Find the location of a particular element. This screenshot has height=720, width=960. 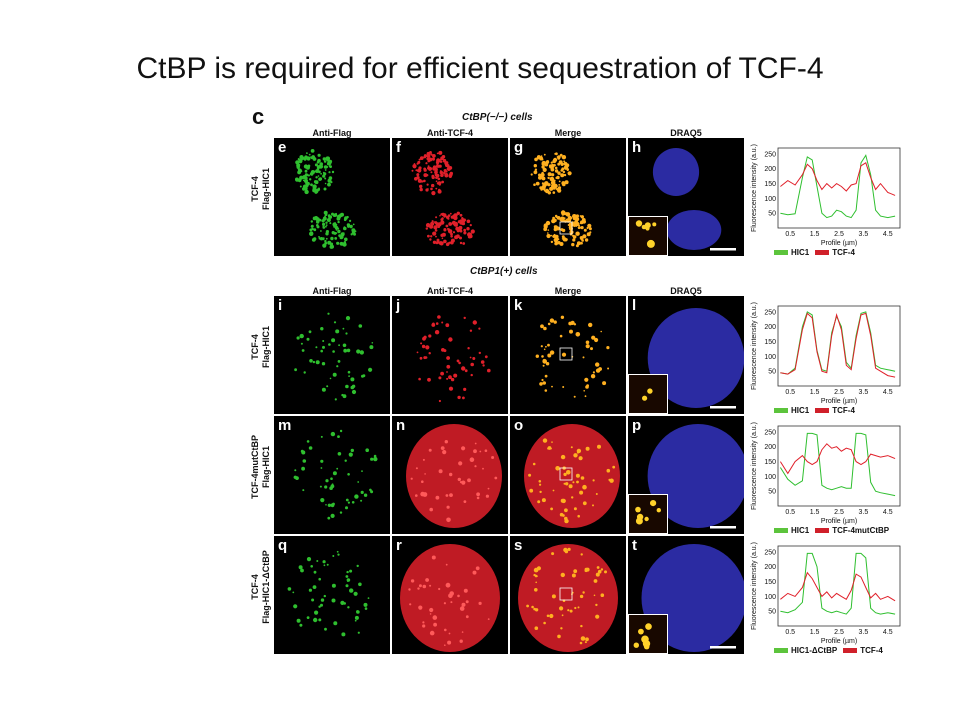

micrograph-panel-h: h is located at coordinates (686, 197).